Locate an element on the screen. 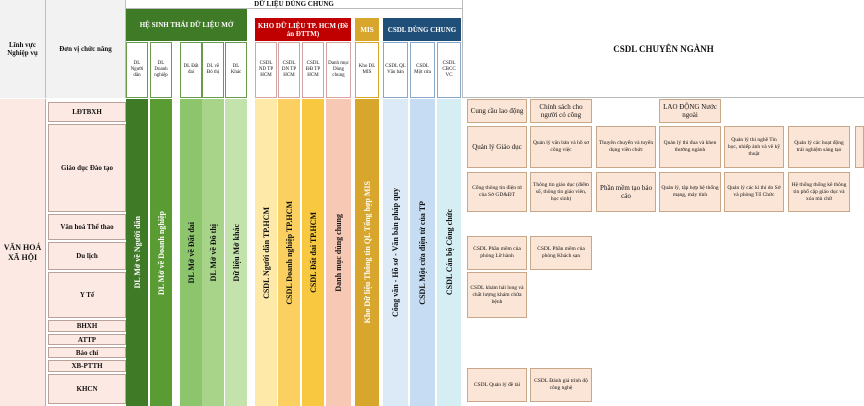  unit-ldtbxh: LĐTBXH is located at coordinates (87, 112).